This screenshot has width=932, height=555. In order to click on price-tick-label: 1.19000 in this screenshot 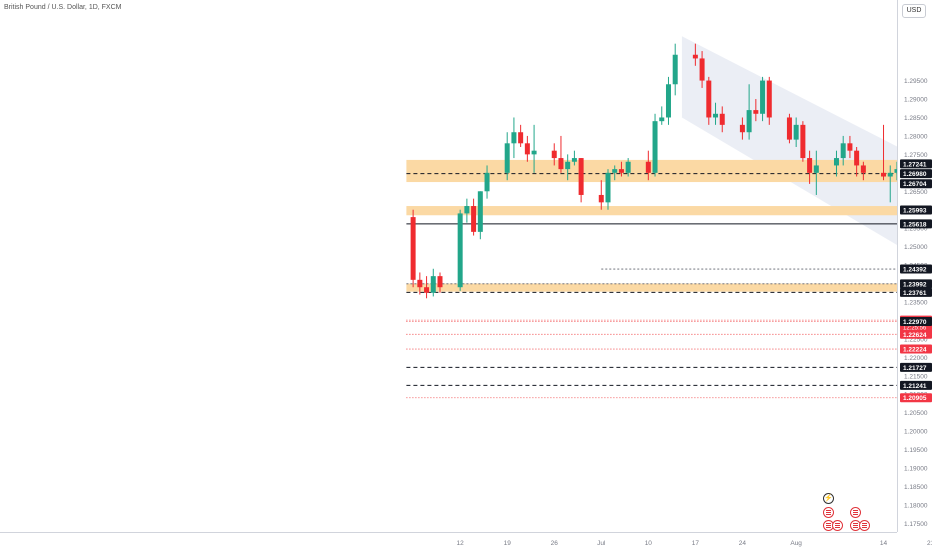, I will do `click(916, 469)`.